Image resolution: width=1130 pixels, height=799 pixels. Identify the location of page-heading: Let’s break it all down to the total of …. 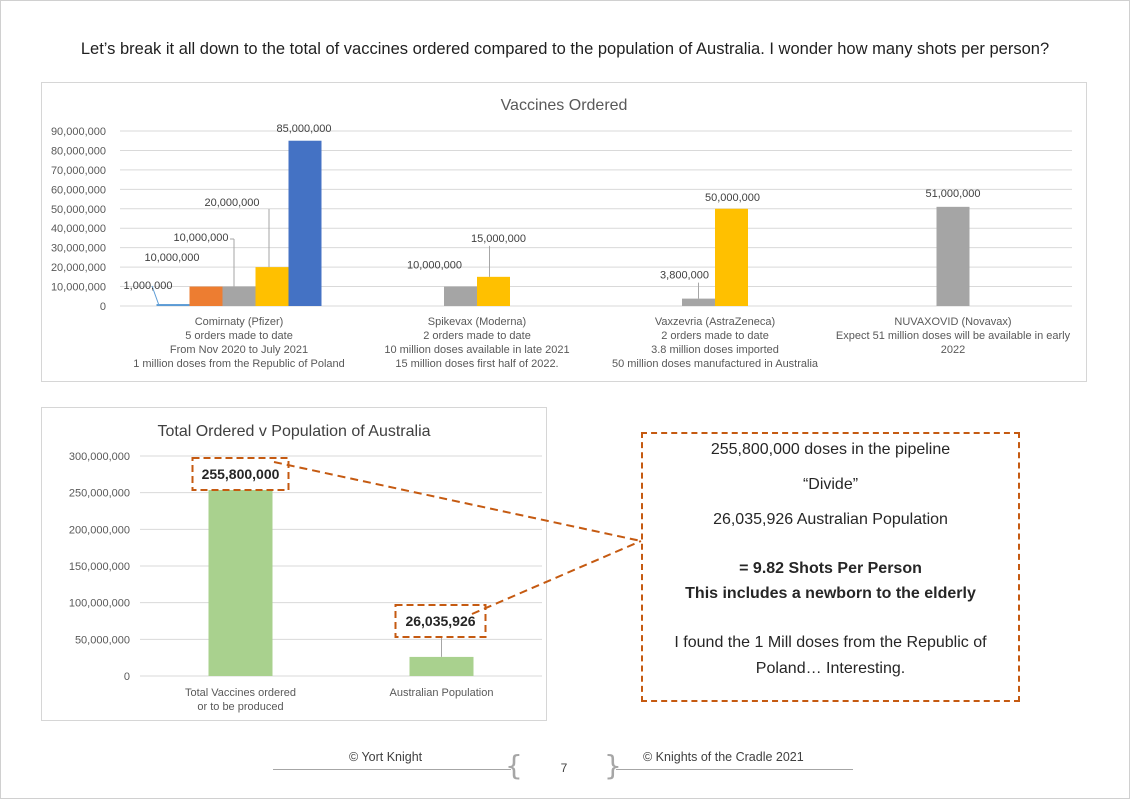
(565, 49).